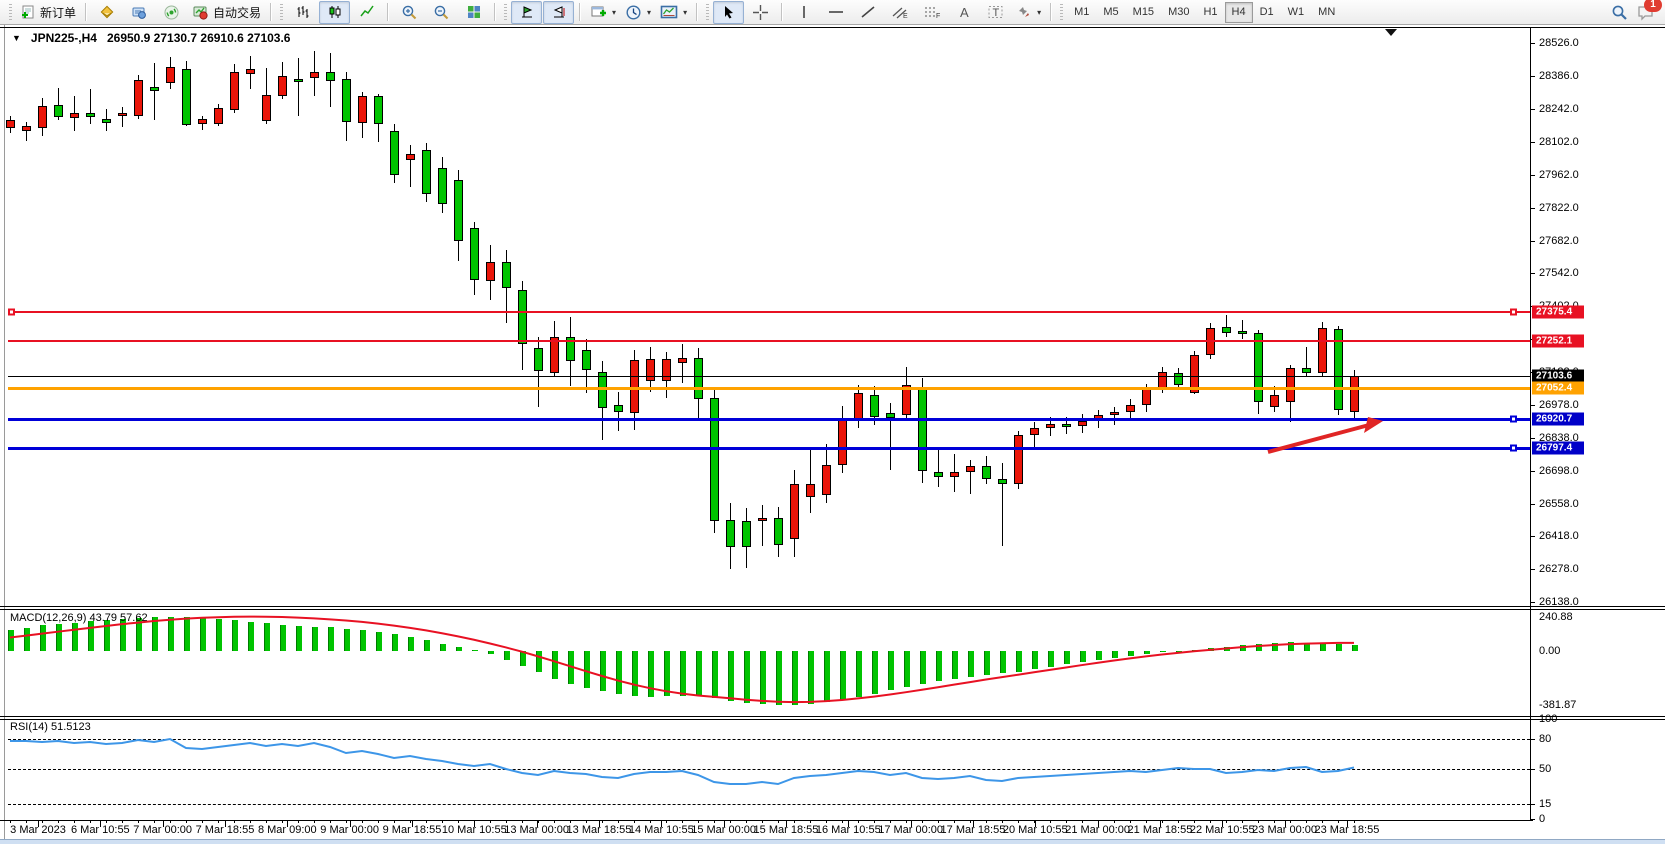  Describe the element at coordinates (931, 12) in the screenshot. I see `fibonacci-button: F` at that location.